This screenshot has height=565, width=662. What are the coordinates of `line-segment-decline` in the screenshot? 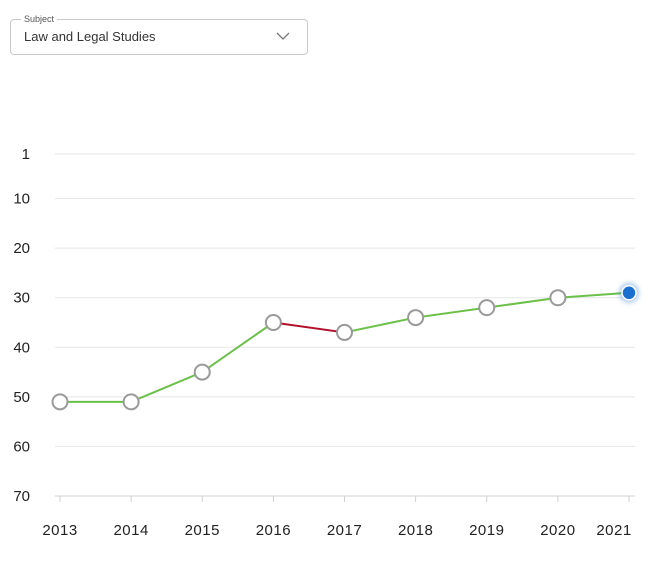 It's located at (309, 327).